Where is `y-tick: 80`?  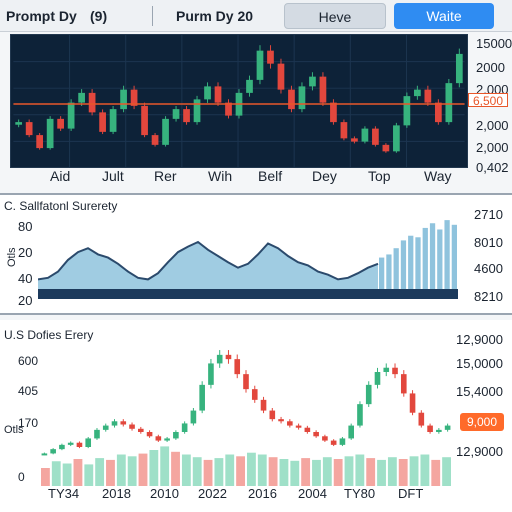 y-tick: 80 is located at coordinates (25, 226).